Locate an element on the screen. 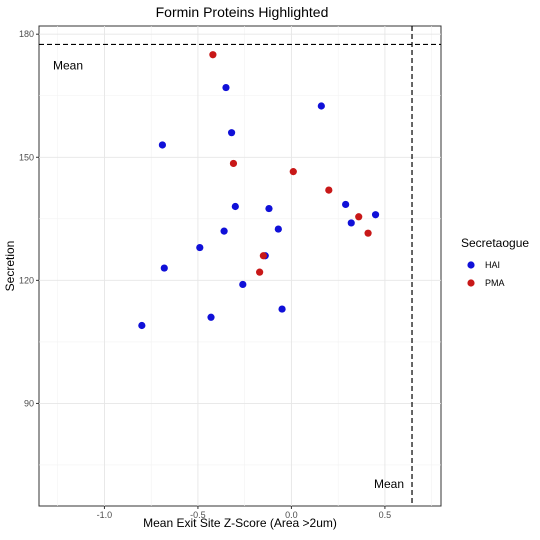  y-axis-label: Secretion is located at coordinates (10, 266).